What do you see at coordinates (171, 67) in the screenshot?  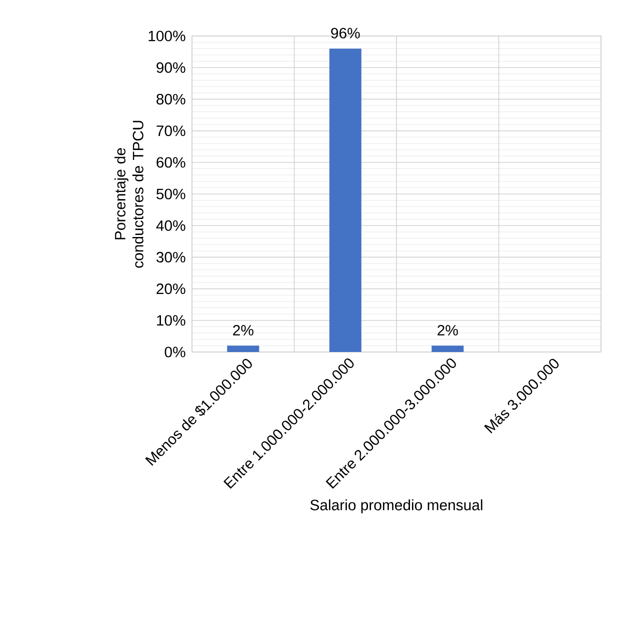 I see `y-tick-label: 90%` at bounding box center [171, 67].